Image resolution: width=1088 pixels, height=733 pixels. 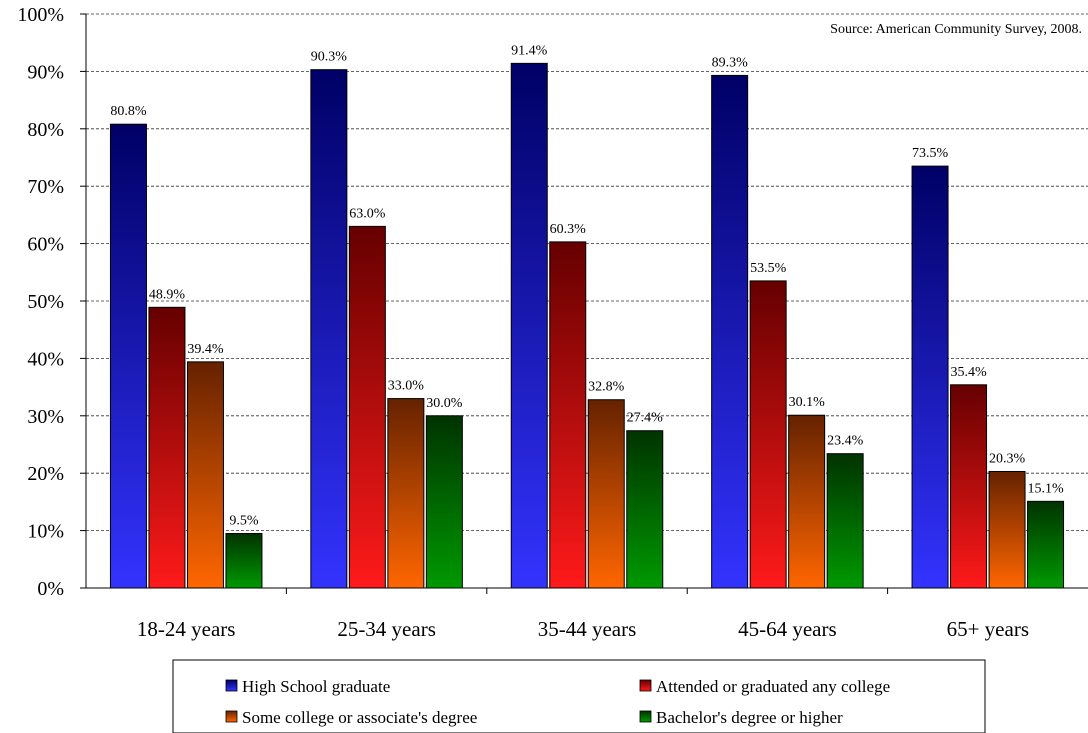 What do you see at coordinates (45, 245) in the screenshot?
I see `y-tick-label: 60%` at bounding box center [45, 245].